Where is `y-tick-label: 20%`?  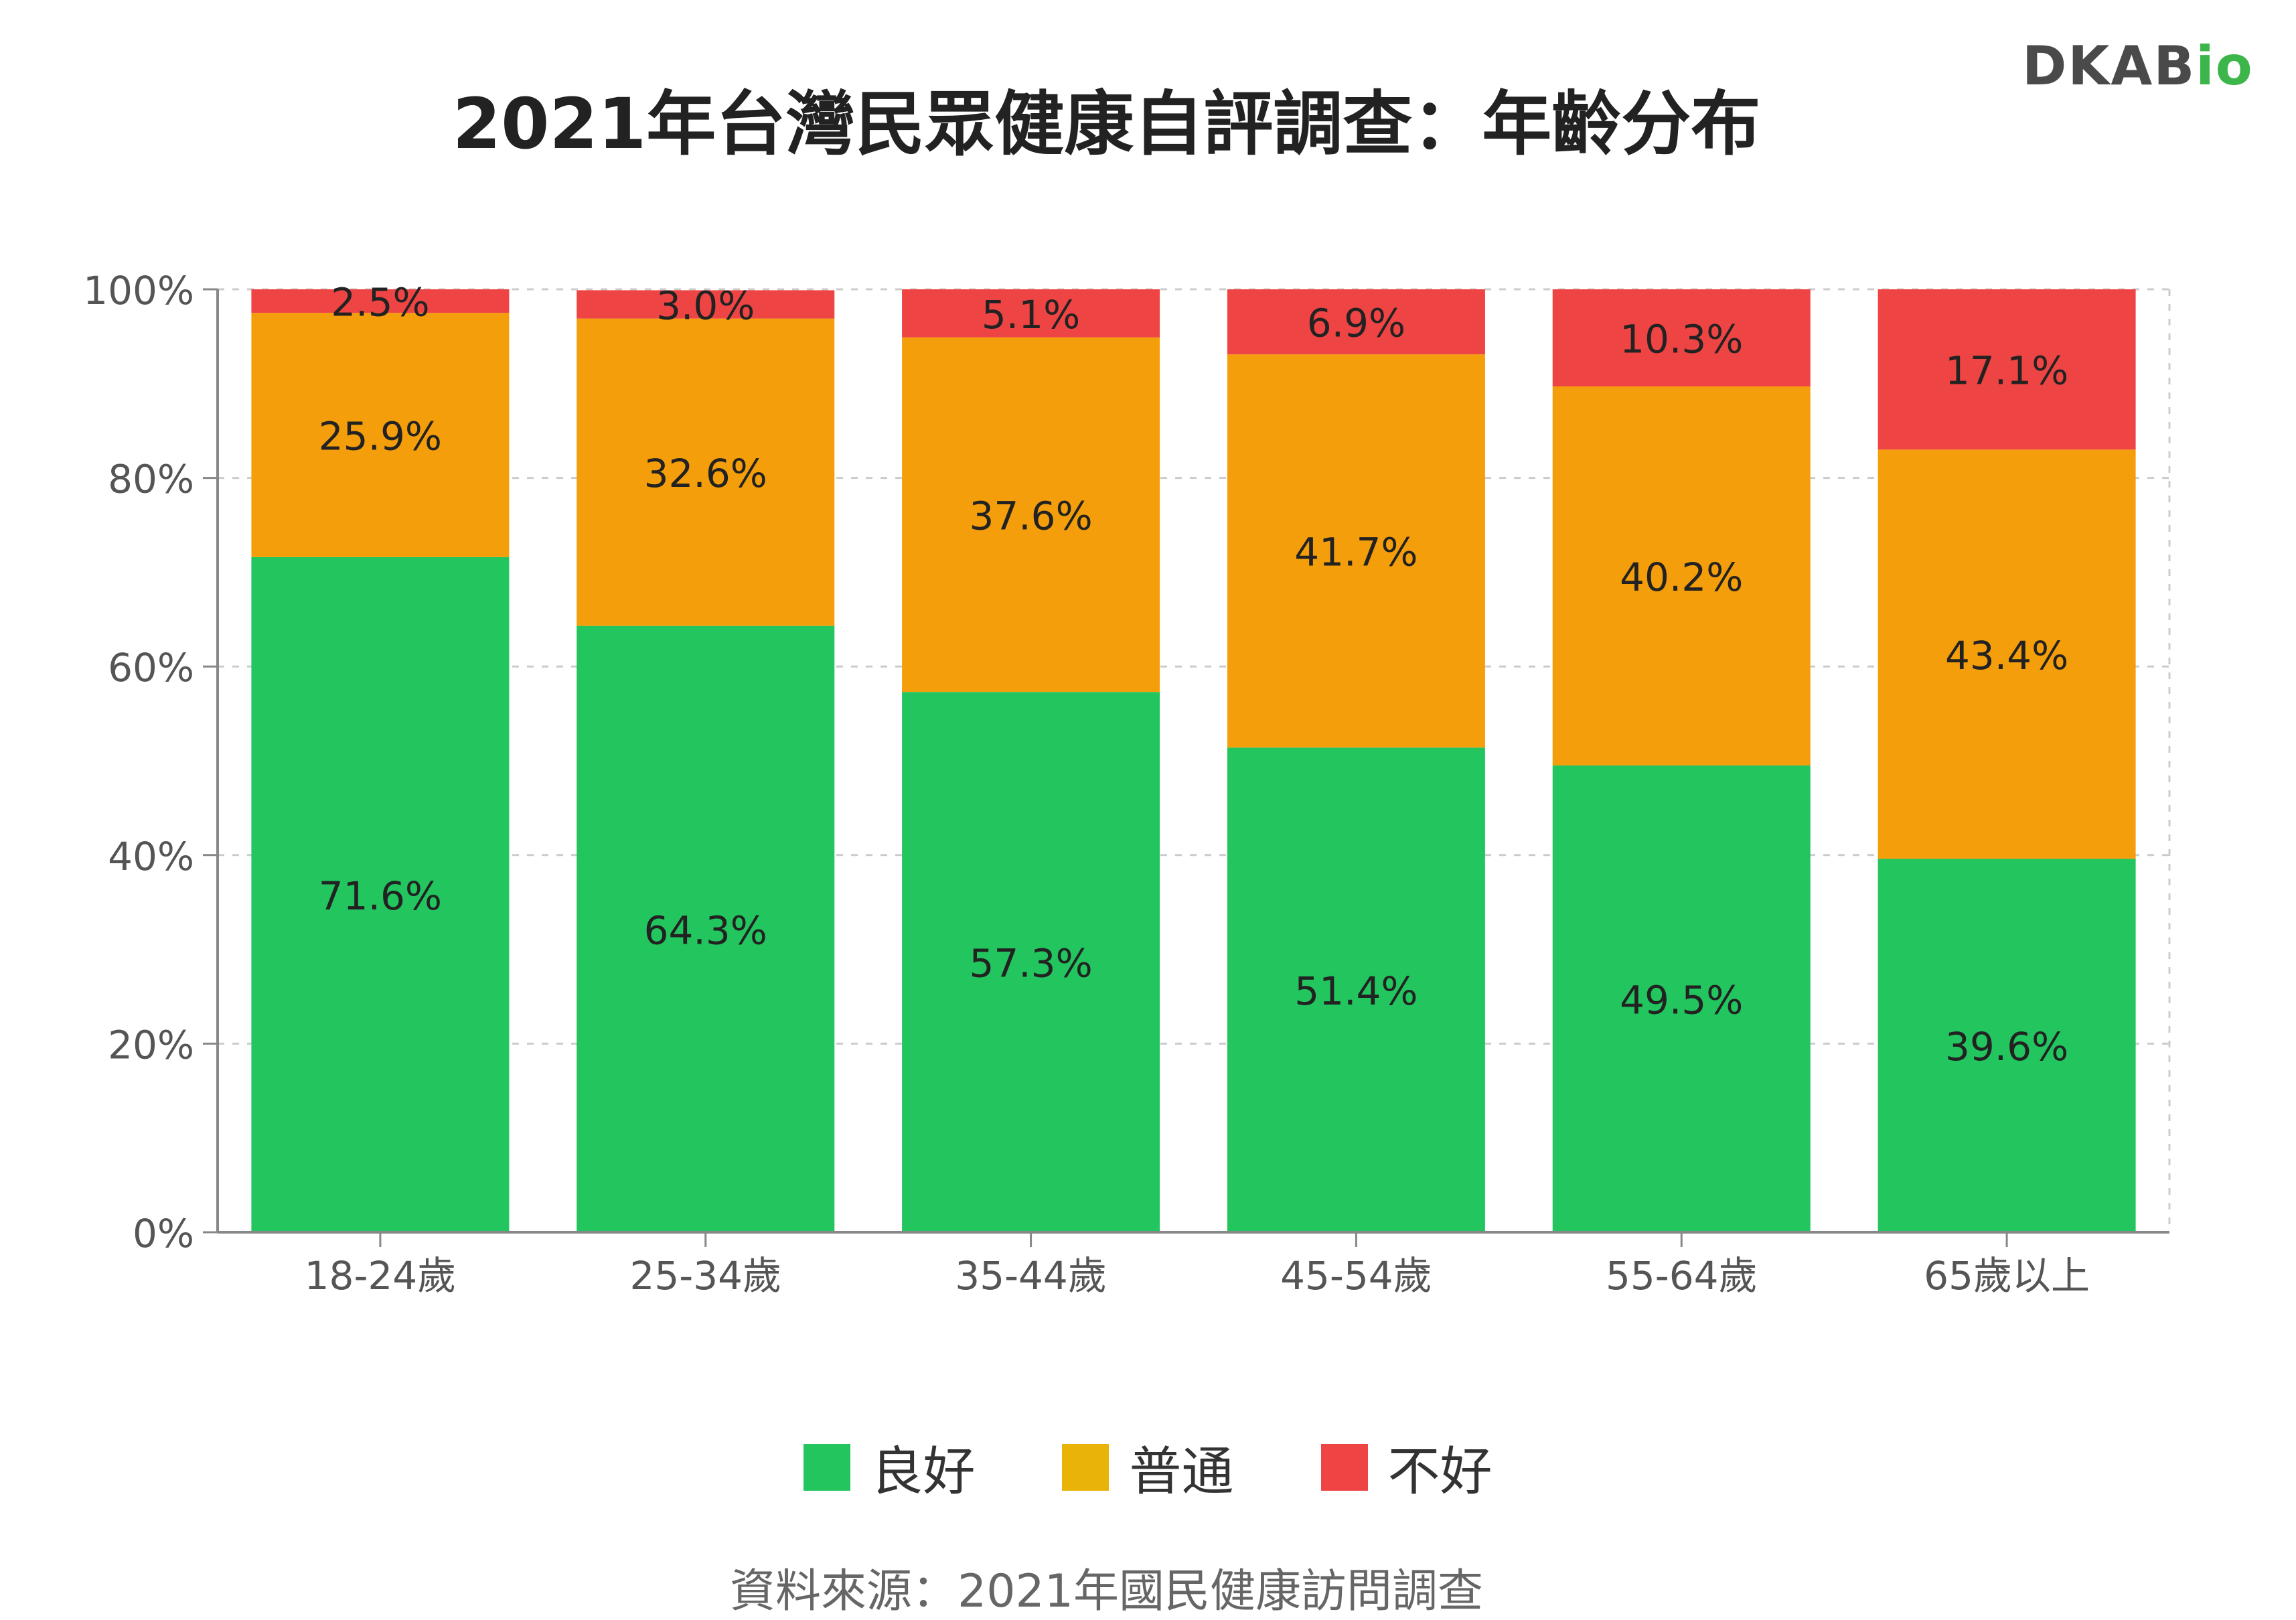 y-tick-label: 20% is located at coordinates (151, 1044).